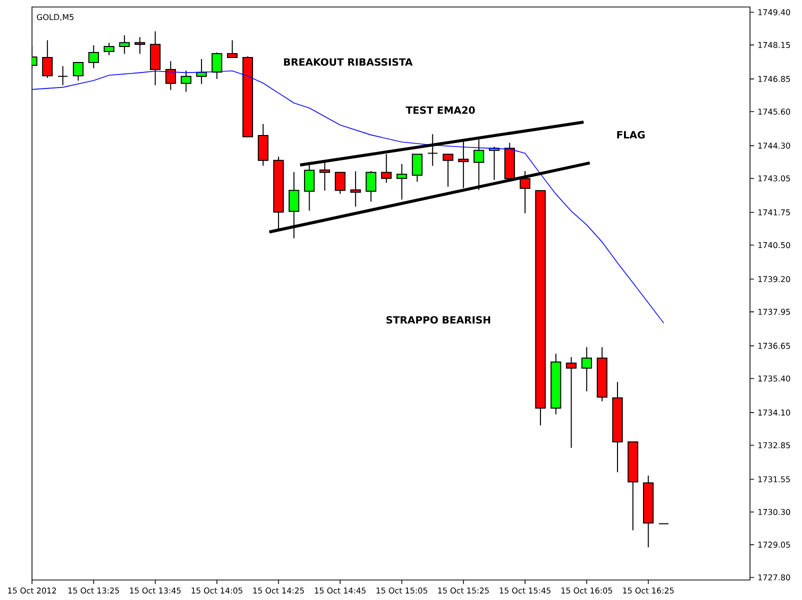 This screenshot has height=600, width=802. I want to click on x-tick-label: 15 Oct 15:05, so click(402, 591).